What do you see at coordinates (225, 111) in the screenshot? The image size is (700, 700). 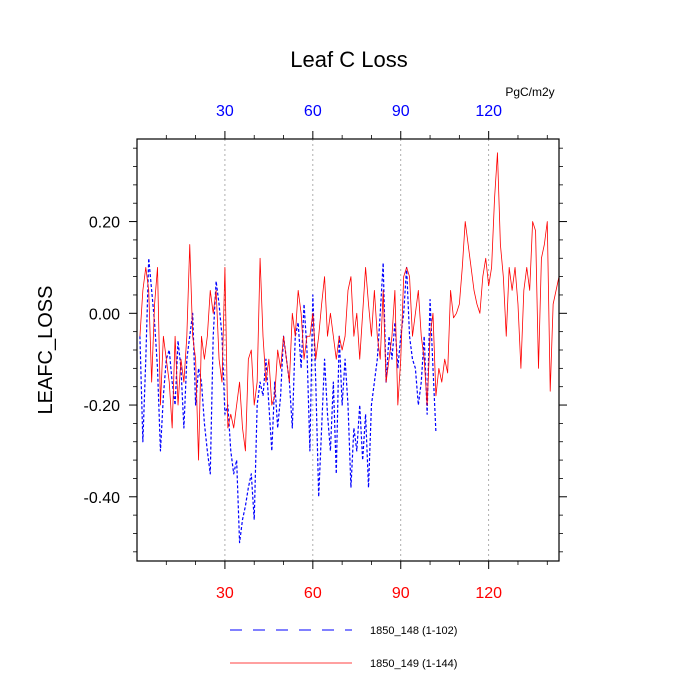 I see `x-tick-label-top: 30` at bounding box center [225, 111].